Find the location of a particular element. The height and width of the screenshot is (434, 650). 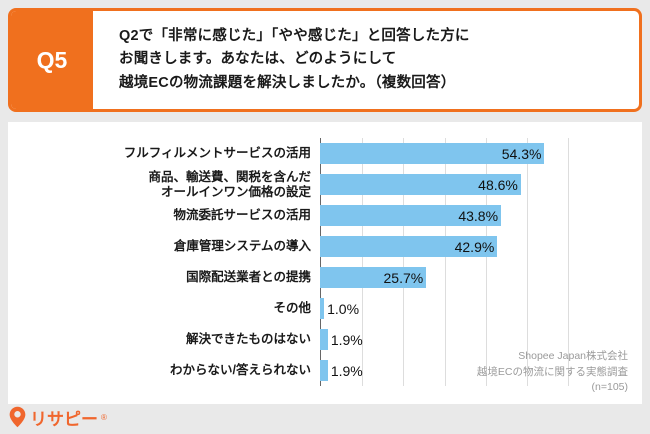

chart-row: 商品、輸送費、関税を含んだ オールインワン価格の設定 48.6% is located at coordinates (294, 184).